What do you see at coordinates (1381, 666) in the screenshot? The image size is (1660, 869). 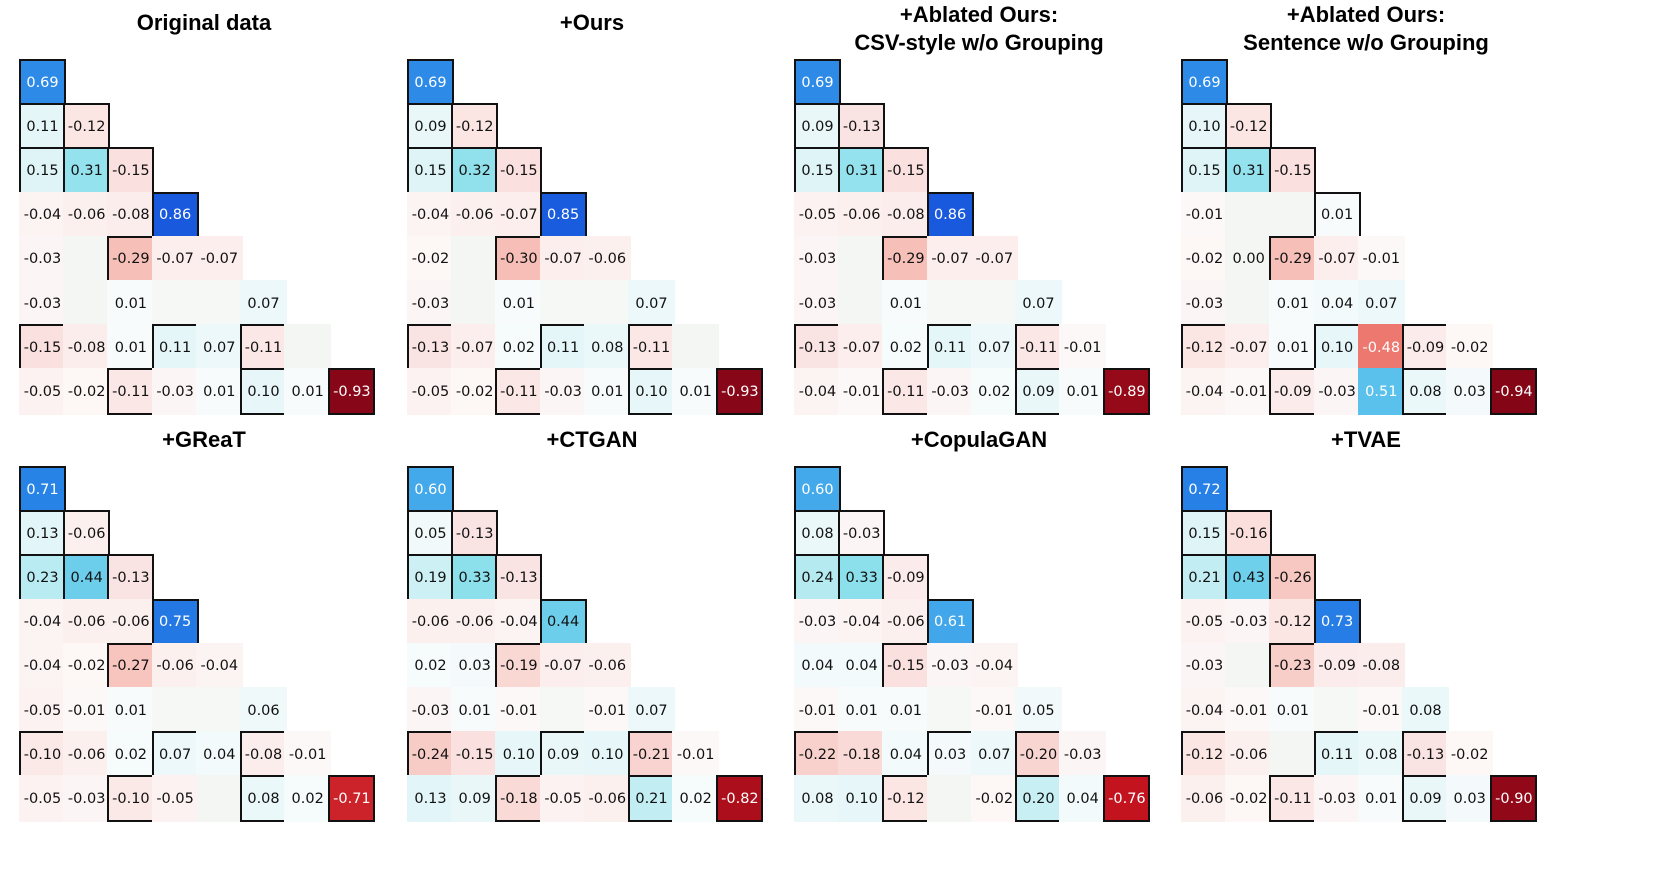 I see `cell-value-label: -0.08` at bounding box center [1381, 666].